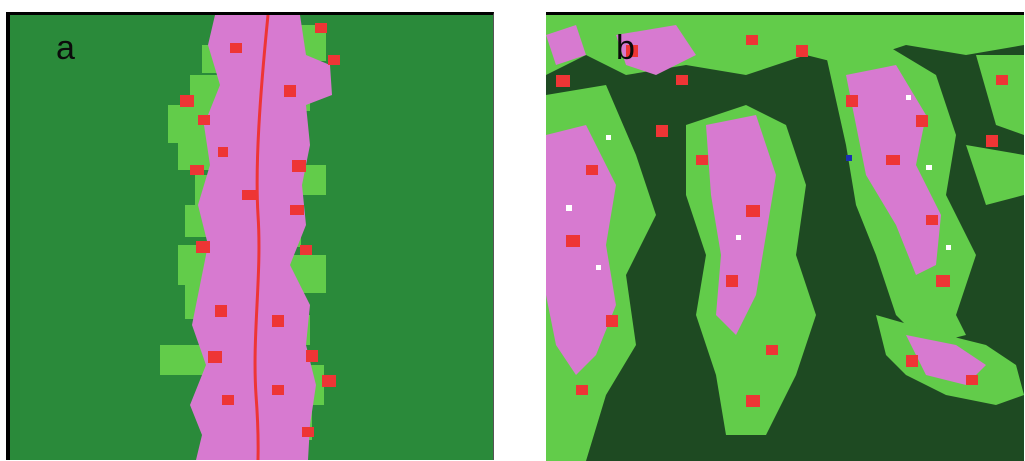 The image size is (1025, 461). Describe the element at coordinates (849, 158) in the screenshot. I see `blue-spot-b` at that location.